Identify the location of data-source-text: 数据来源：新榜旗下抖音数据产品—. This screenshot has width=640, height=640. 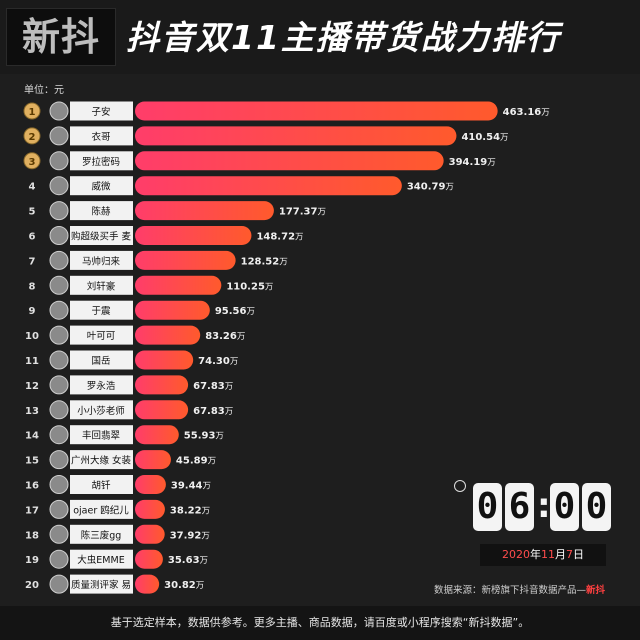
(510, 590).